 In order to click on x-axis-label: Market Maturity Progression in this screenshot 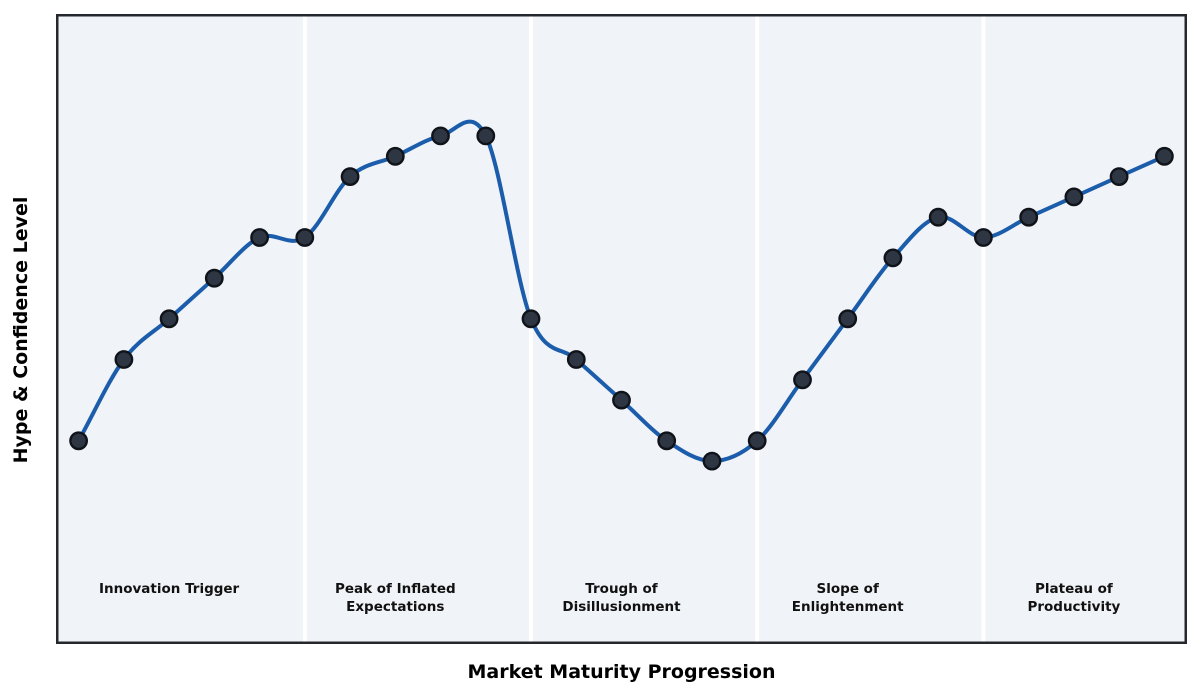, I will do `click(621, 672)`.